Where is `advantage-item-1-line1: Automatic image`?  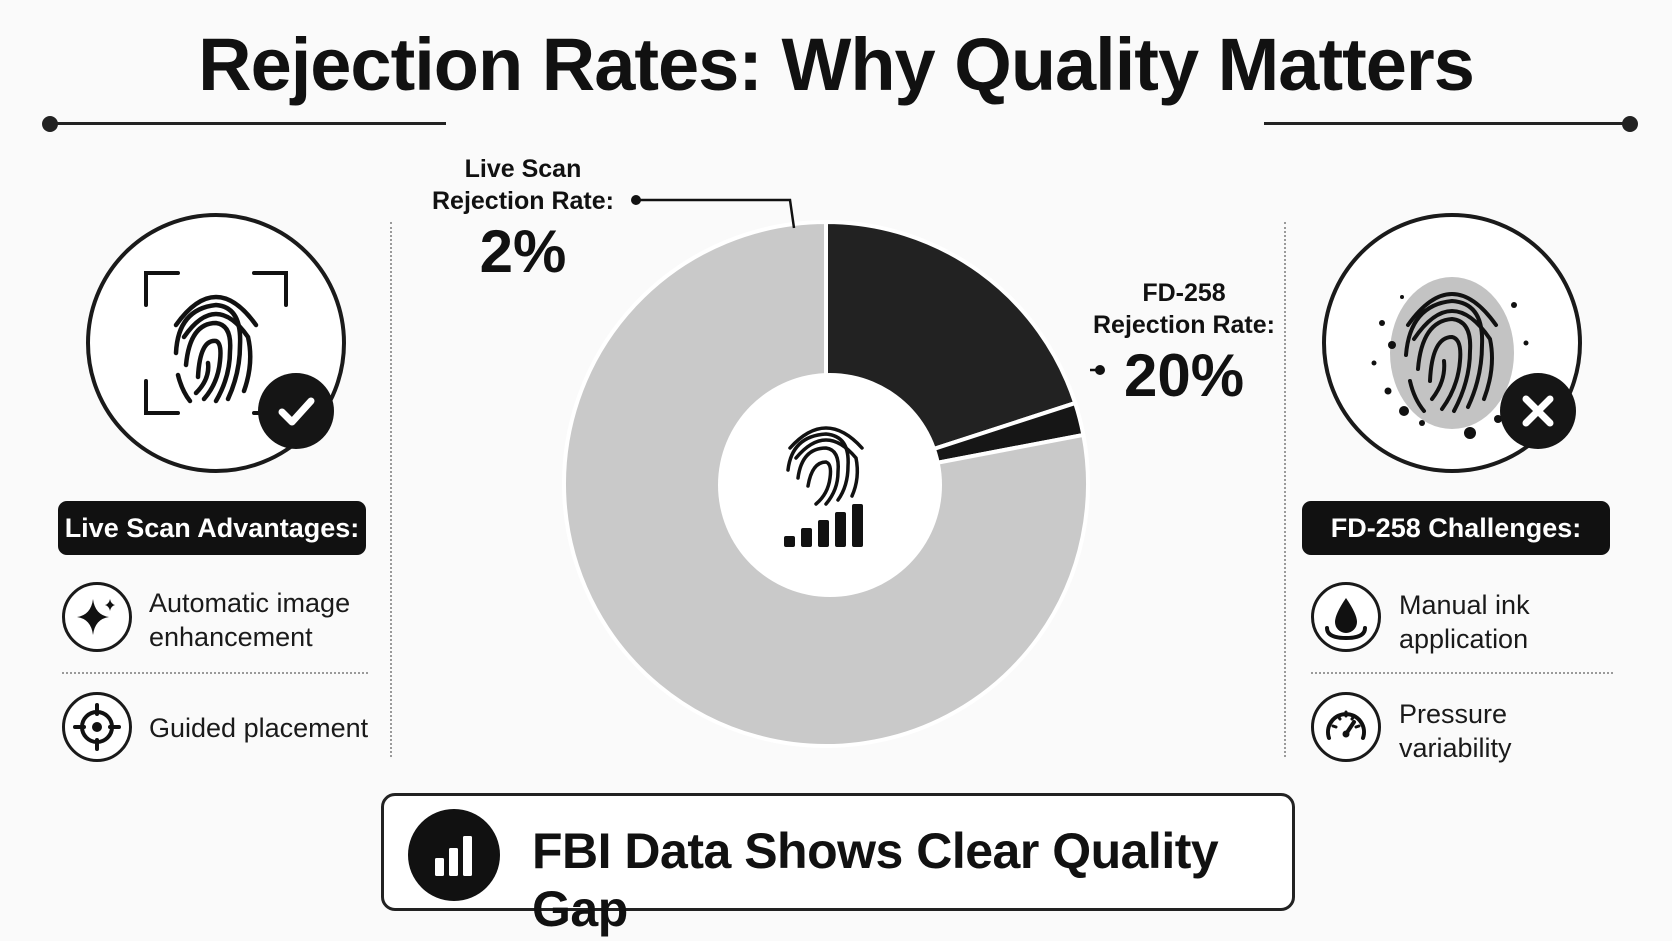
advantage-item-1-line1: Automatic image is located at coordinates (250, 603).